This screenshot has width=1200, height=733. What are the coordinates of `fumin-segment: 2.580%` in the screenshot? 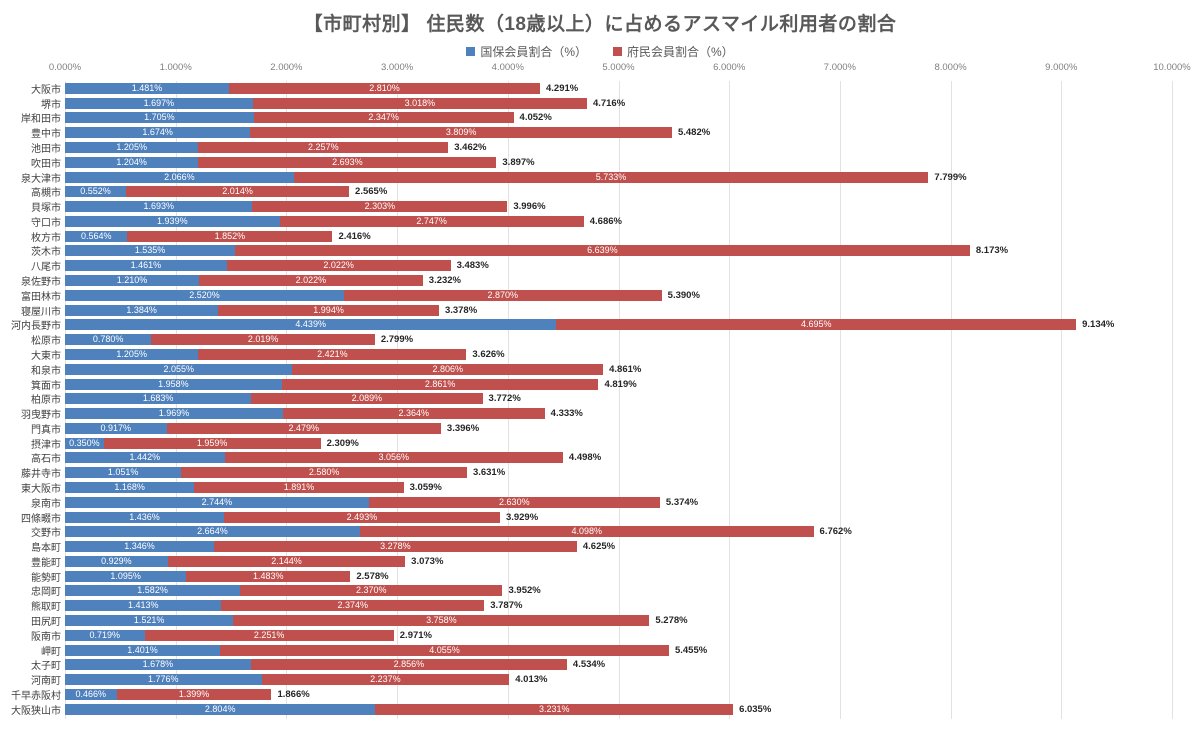 It's located at (324, 473).